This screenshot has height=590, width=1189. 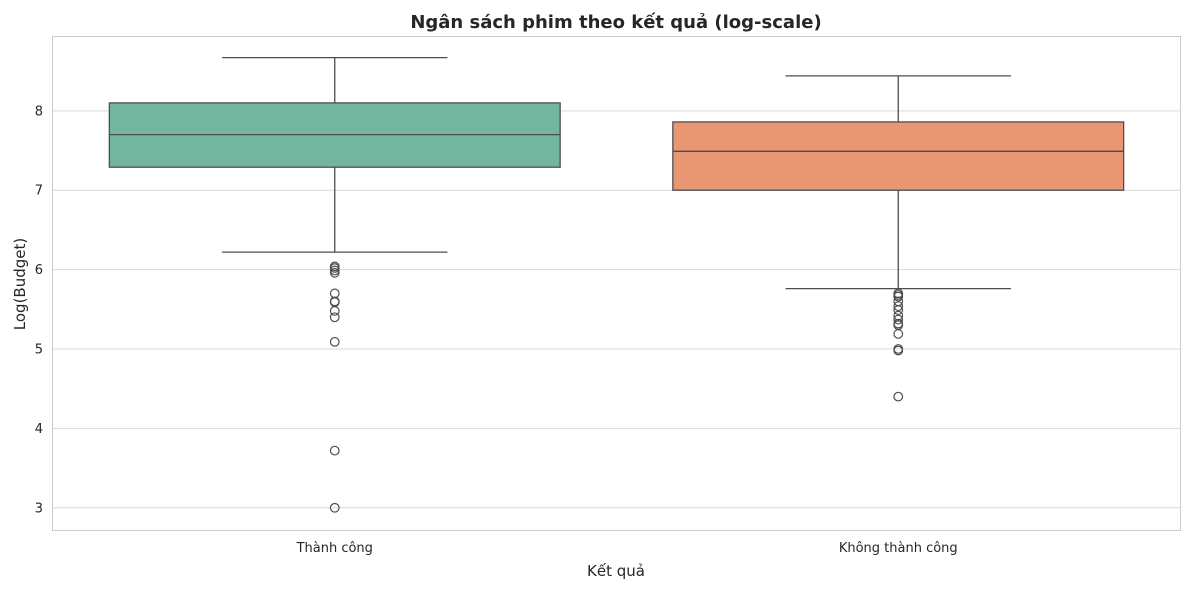 I want to click on x-tick-label: Không thành công, so click(x=898, y=548).